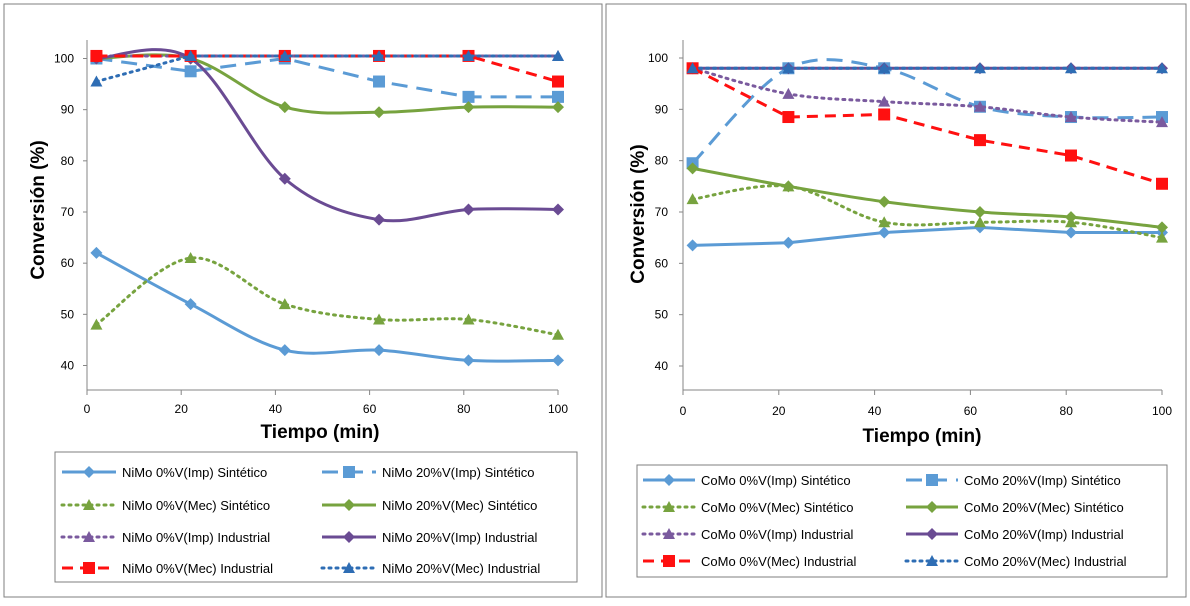 Image resolution: width=1190 pixels, height=606 pixels. What do you see at coordinates (429, 505) in the screenshot?
I see `legend-item: NiMo 20%V(Mec) Sintético` at bounding box center [429, 505].